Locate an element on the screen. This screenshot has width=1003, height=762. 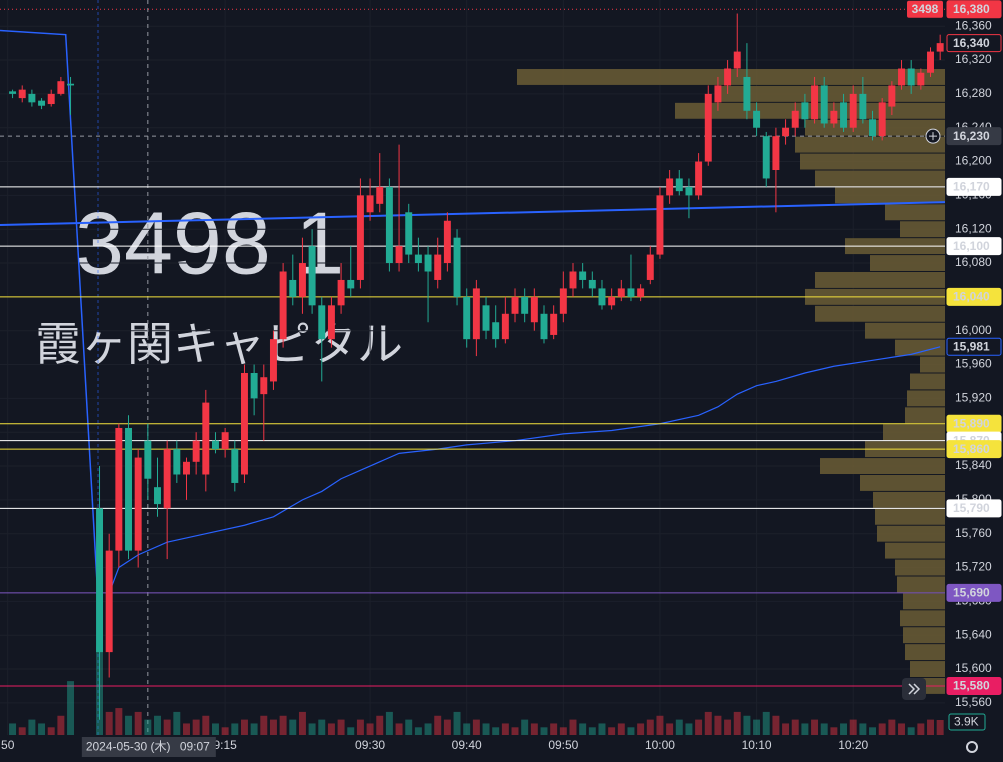
scroll-icon is located at coordinates (914, 689).